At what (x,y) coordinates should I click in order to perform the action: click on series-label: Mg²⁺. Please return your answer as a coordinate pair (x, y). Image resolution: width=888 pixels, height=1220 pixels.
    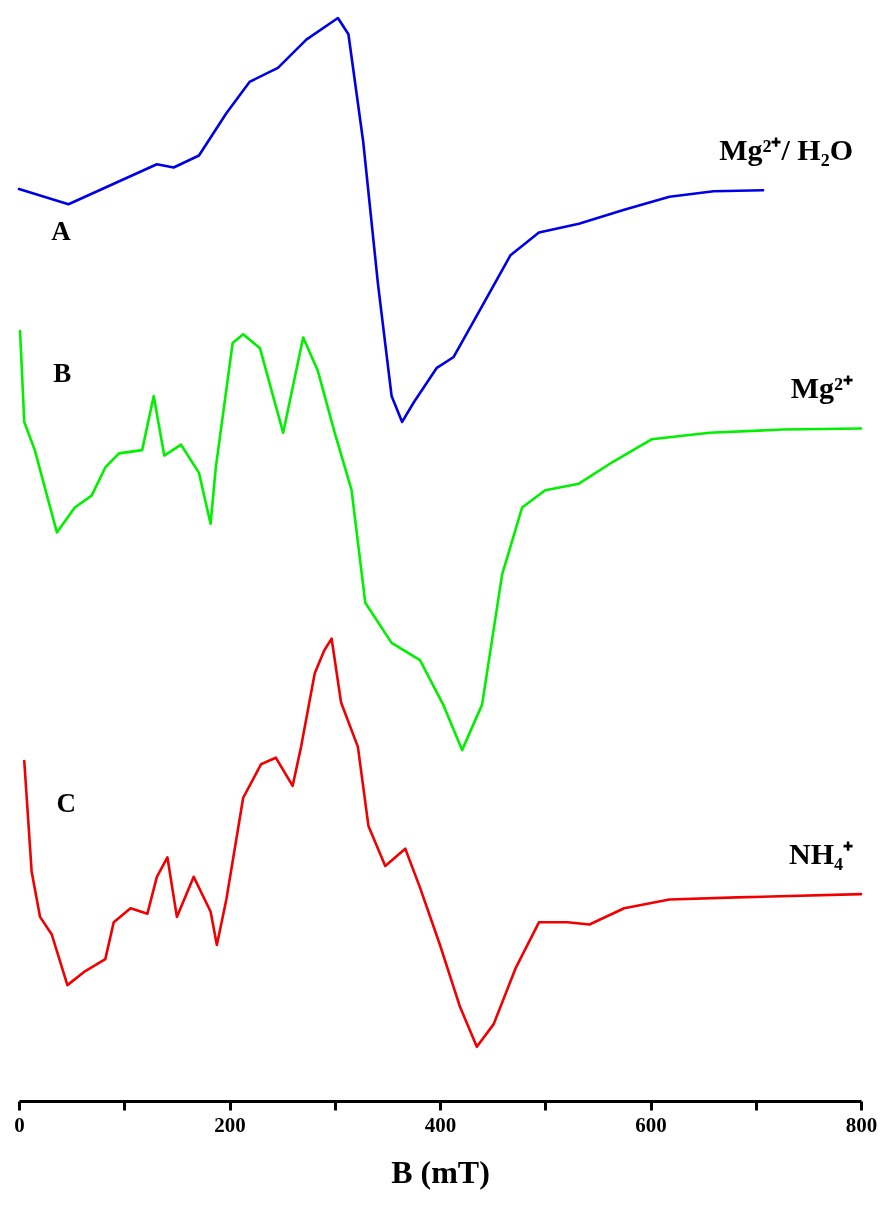
    Looking at the image, I should click on (821, 388).